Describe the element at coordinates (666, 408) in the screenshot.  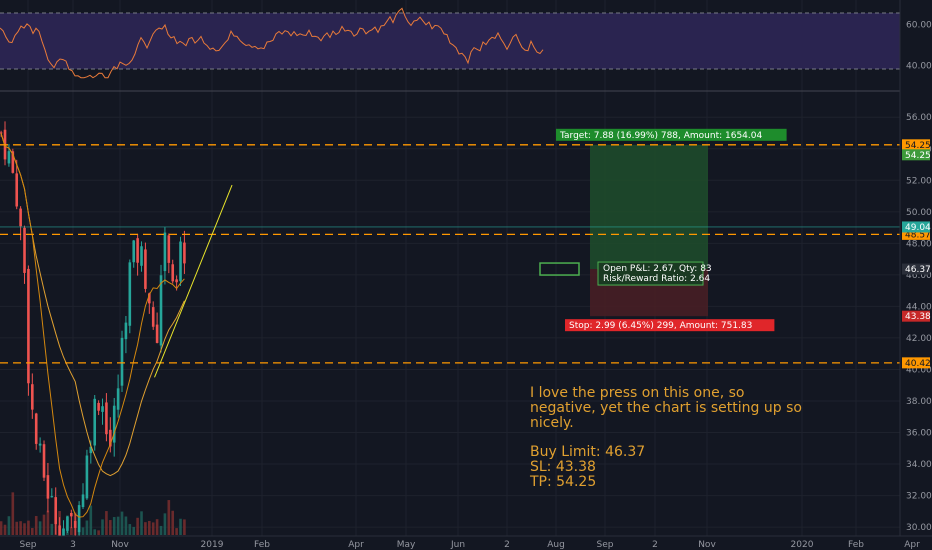
I see `note-line-2: negative, yet the chart is setting up so` at that location.